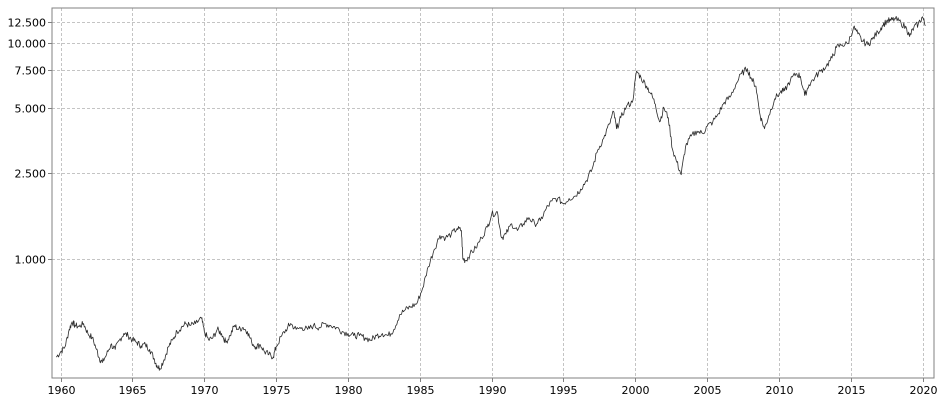  Describe the element at coordinates (421, 390) in the screenshot. I see `x-tick-label: 1985` at that location.